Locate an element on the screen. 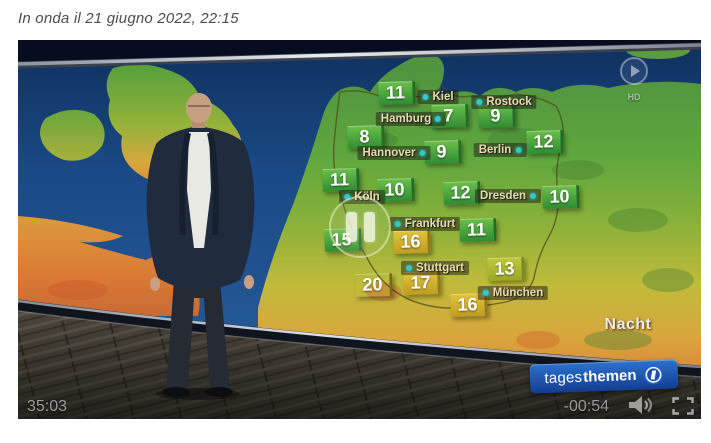 The width and height of the screenshot is (711, 443). map-heat-patches is located at coordinates (304, 314).